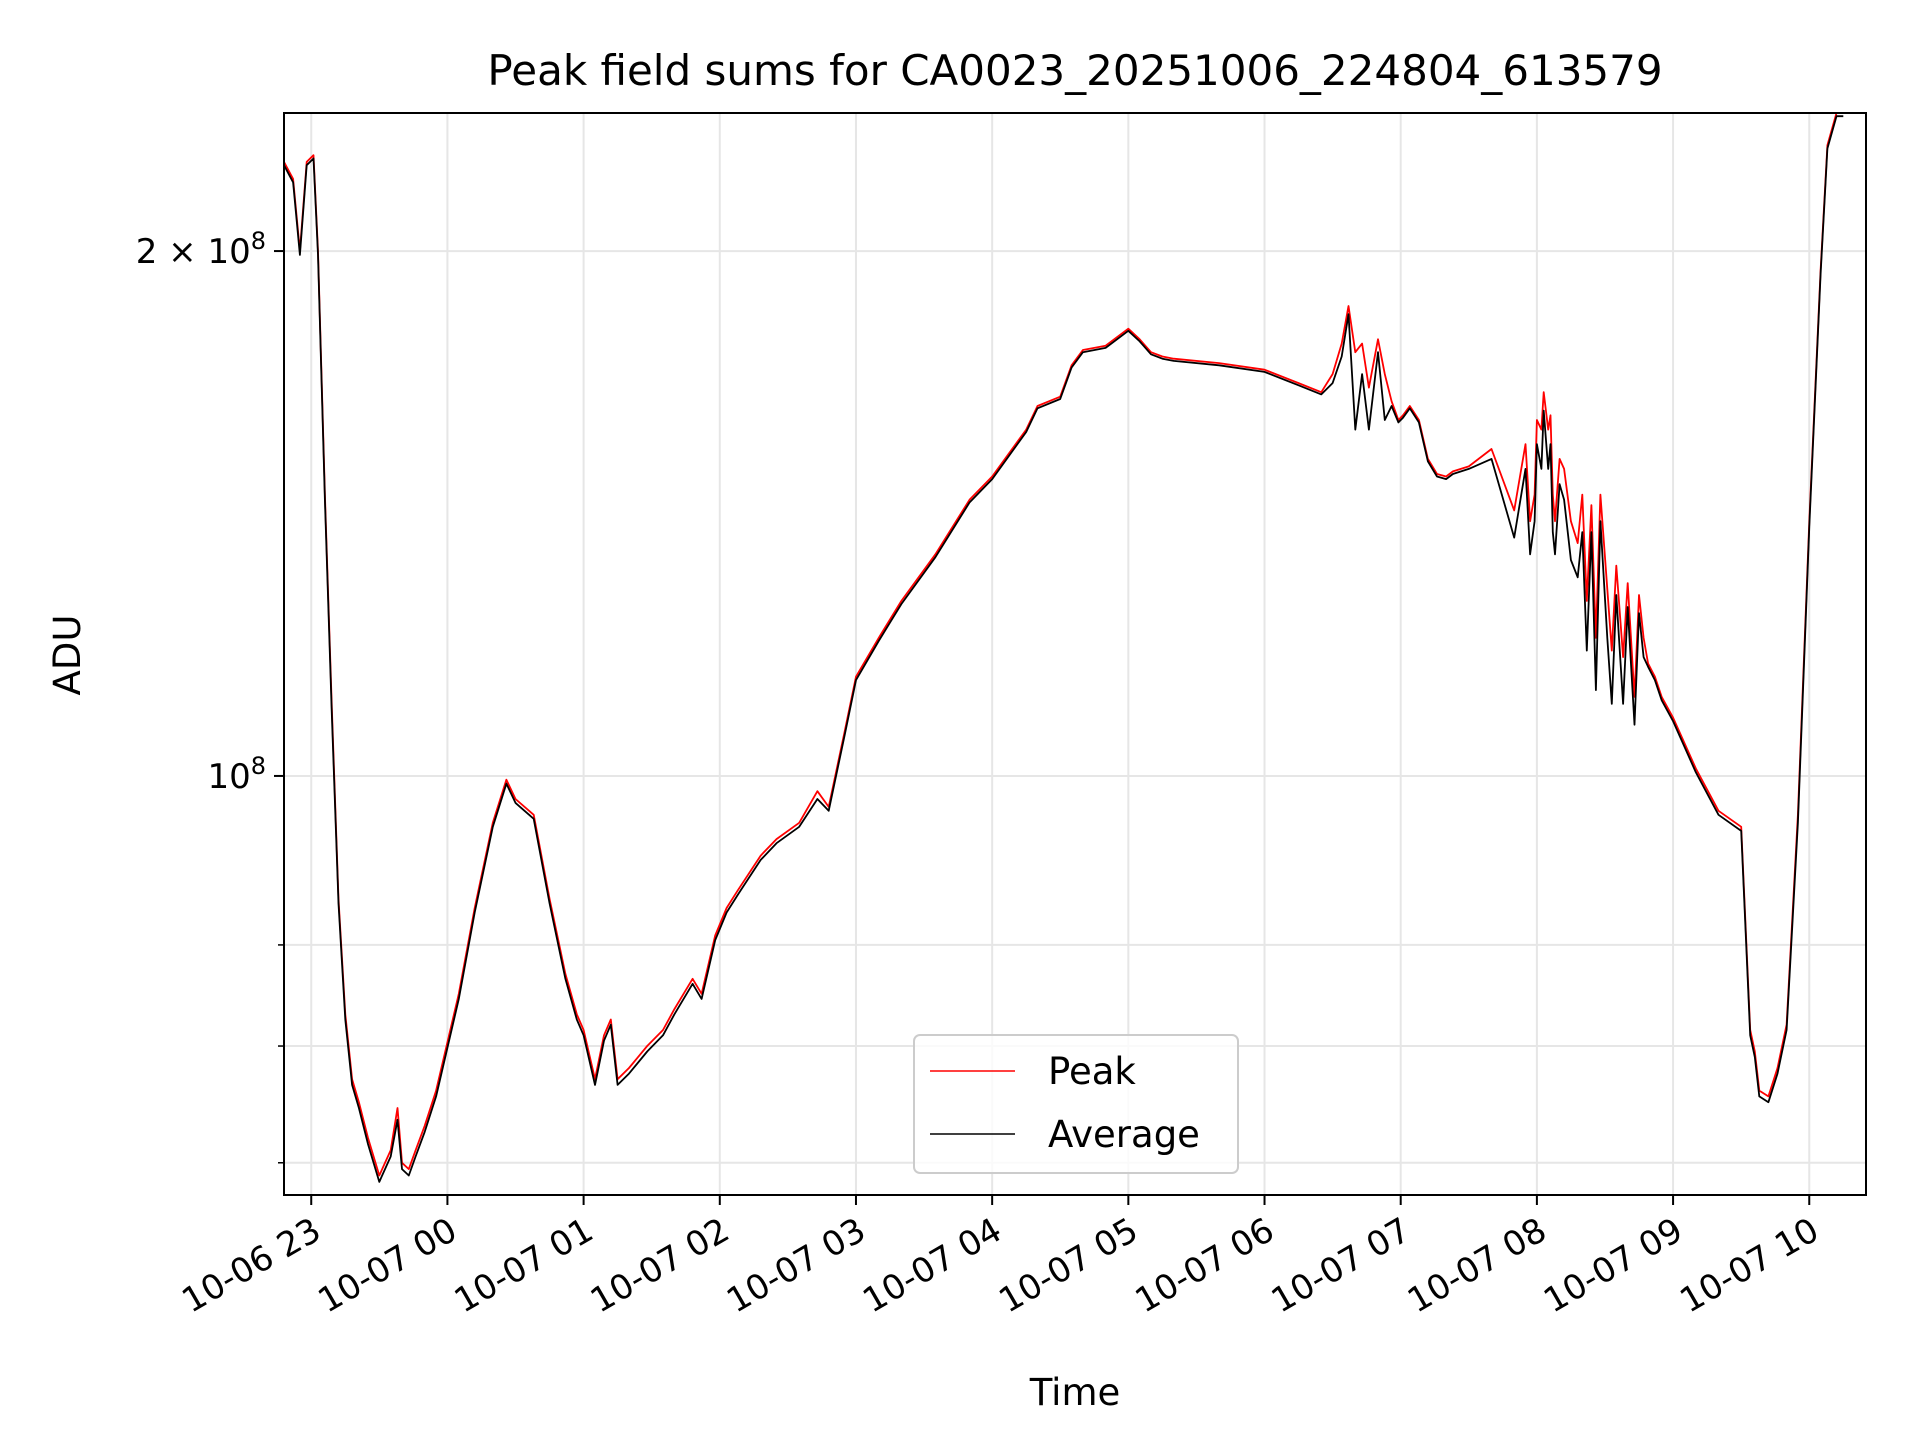 The image size is (1920, 1440). What do you see at coordinates (1076, 1104) in the screenshot?
I see `legend: Peak Average` at bounding box center [1076, 1104].